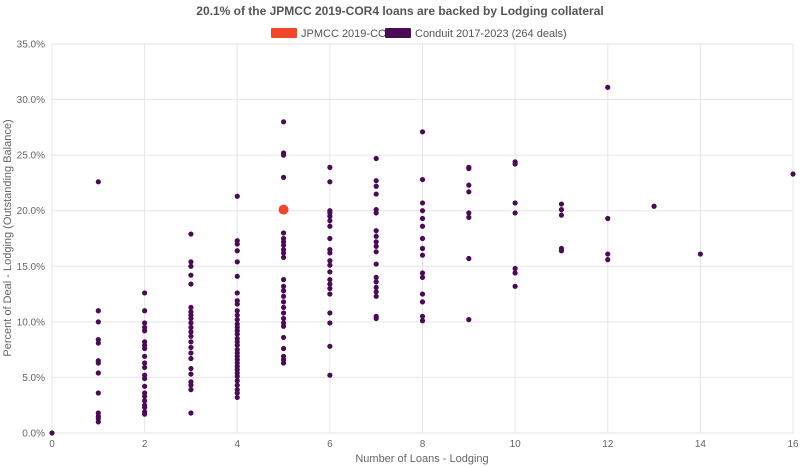 The width and height of the screenshot is (800, 467). I want to click on legend-item-conduit: Conduit 2017-2023 (264 deals), so click(476, 34).